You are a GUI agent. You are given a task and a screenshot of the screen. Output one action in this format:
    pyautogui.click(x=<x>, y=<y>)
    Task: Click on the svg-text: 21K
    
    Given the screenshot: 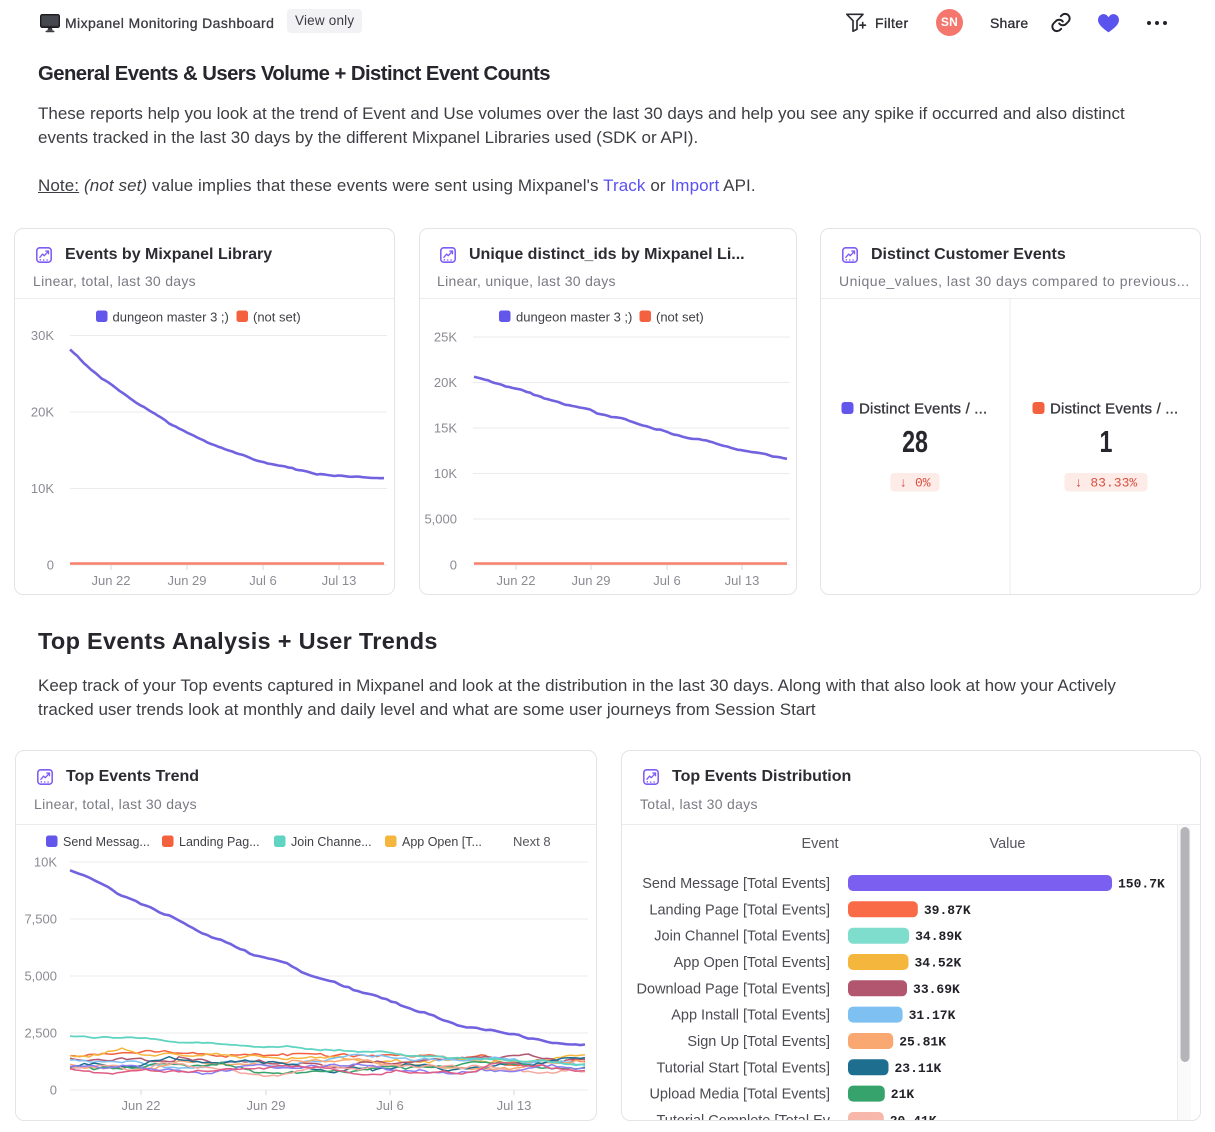 What is the action you would take?
    pyautogui.click(x=903, y=1094)
    